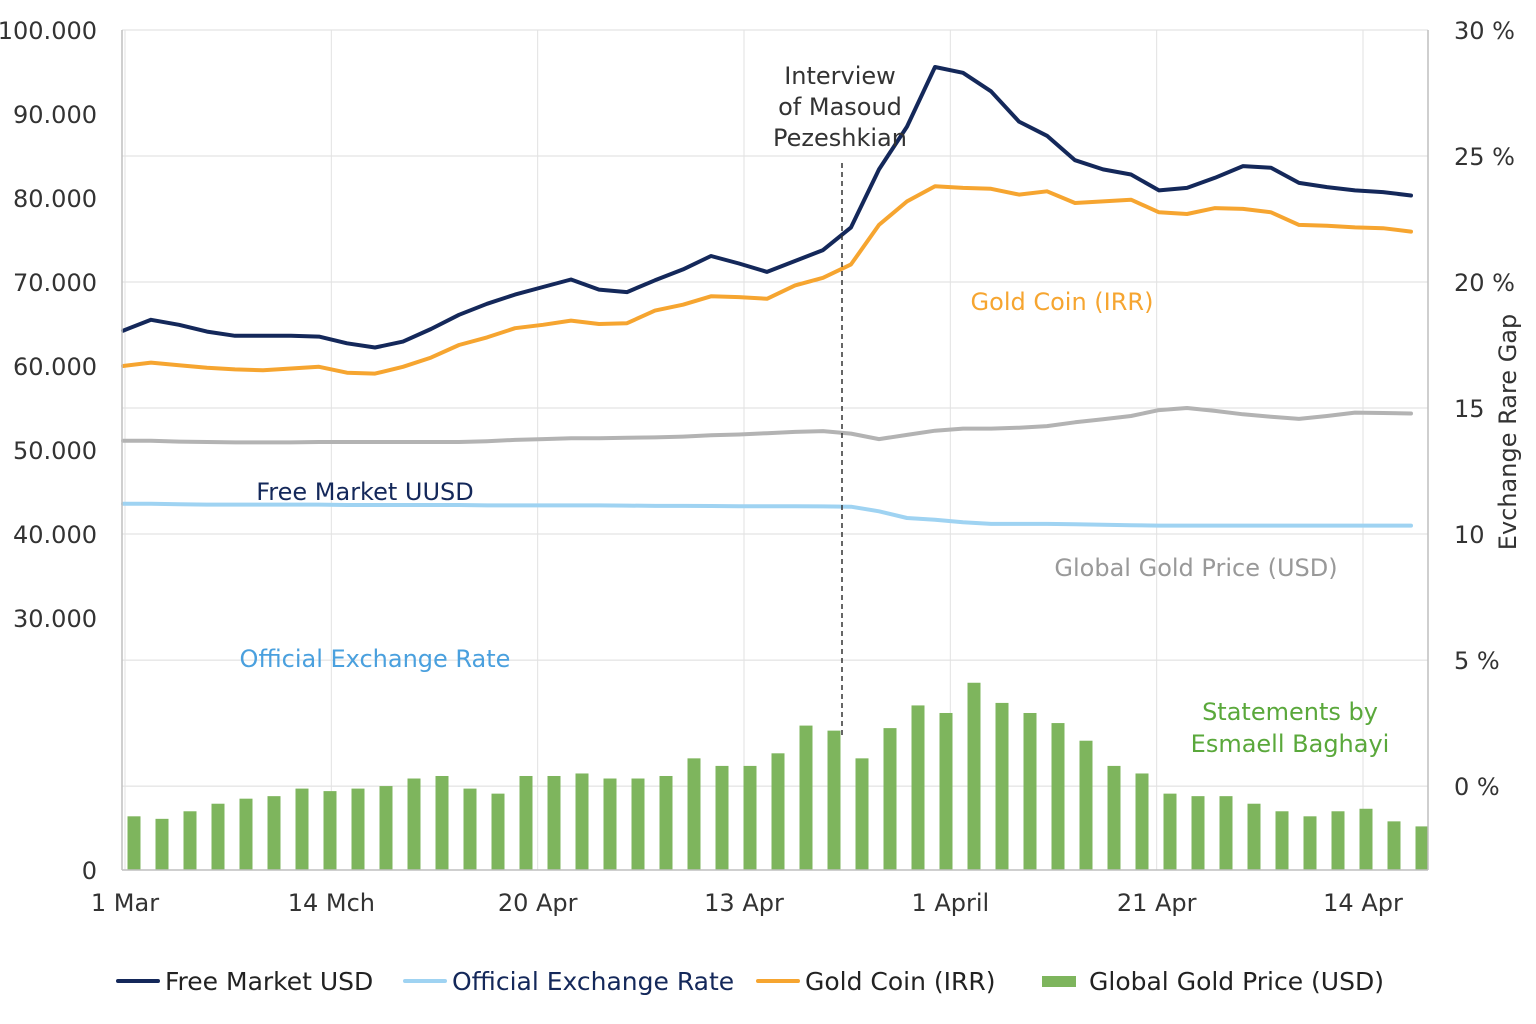 Image resolution: width=1536 pixels, height=1024 pixels. Describe the element at coordinates (1508, 432) in the screenshot. I see `right-axis-label: Evchange Rare Gap` at that location.